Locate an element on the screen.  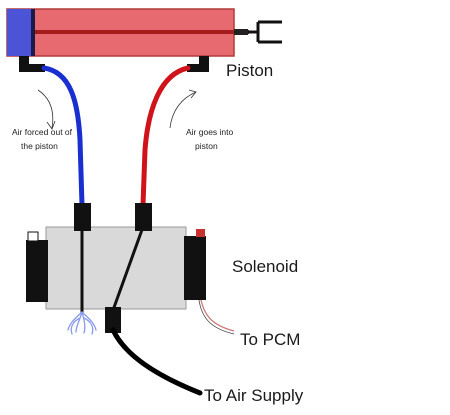
solenoid-left-tab is located at coordinates (33, 236).